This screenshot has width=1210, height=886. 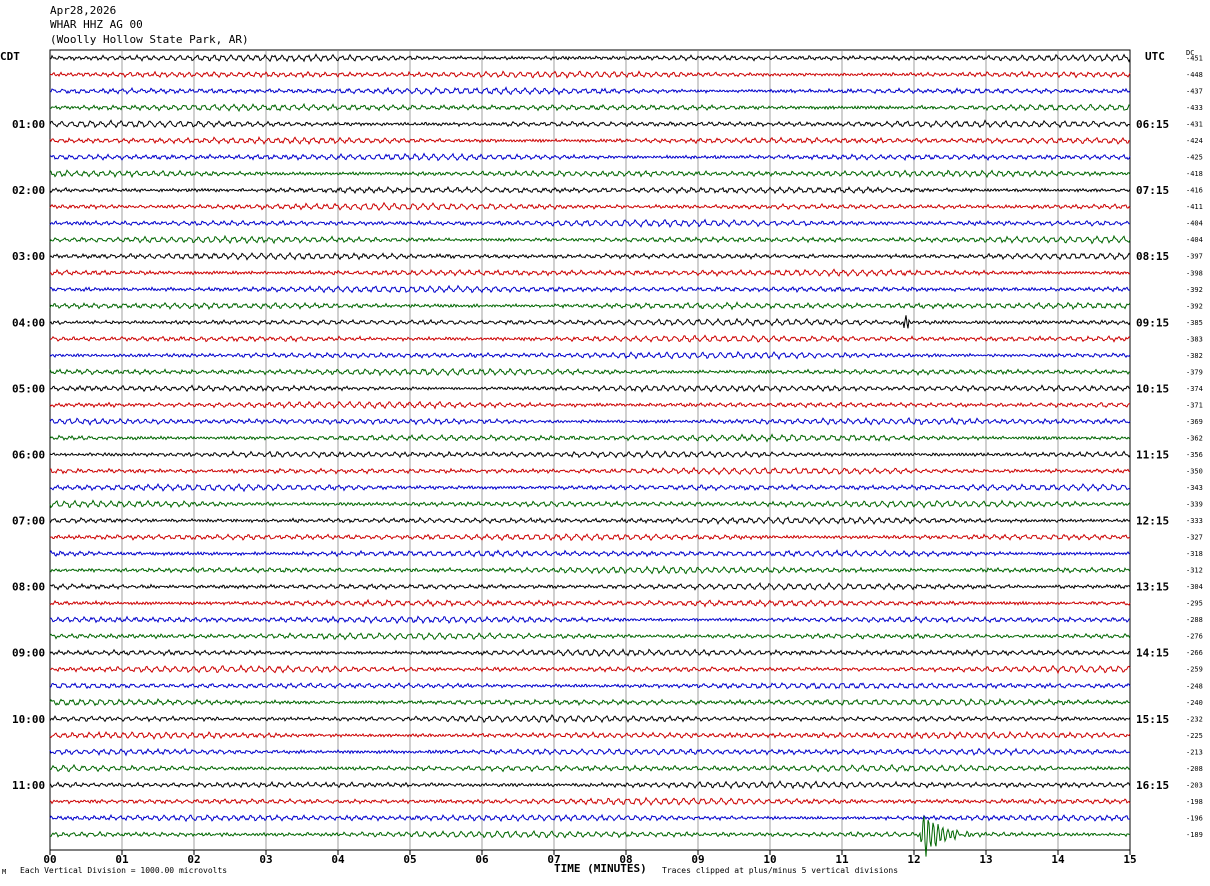 What do you see at coordinates (1152, 521) in the screenshot?
I see `right-hour-label: 12:15` at bounding box center [1152, 521].